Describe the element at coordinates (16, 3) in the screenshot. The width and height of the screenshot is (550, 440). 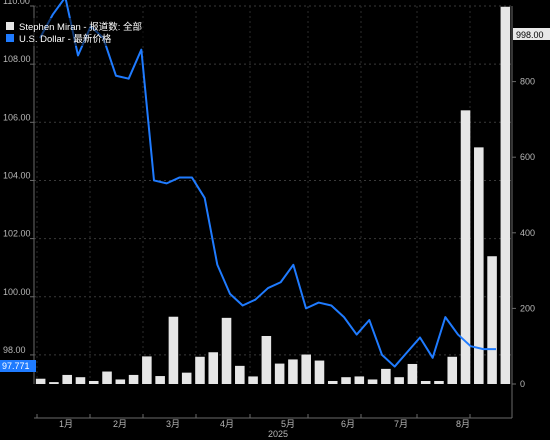
I see `left-tick-label: 110.00` at that location.